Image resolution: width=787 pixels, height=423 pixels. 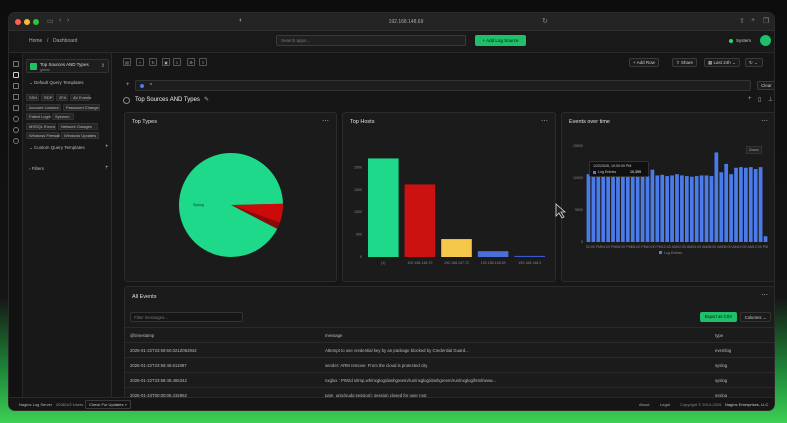 I want to click on add-row-button: + Add Row, so click(x=644, y=62).